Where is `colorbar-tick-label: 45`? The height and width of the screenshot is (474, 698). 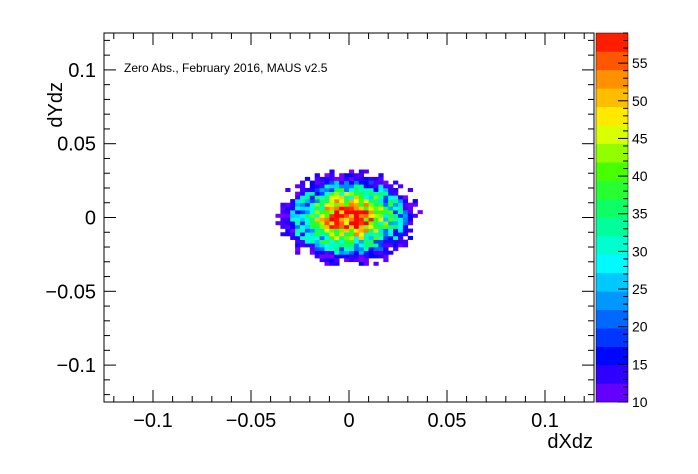 colorbar-tick-label: 45 is located at coordinates (640, 138).